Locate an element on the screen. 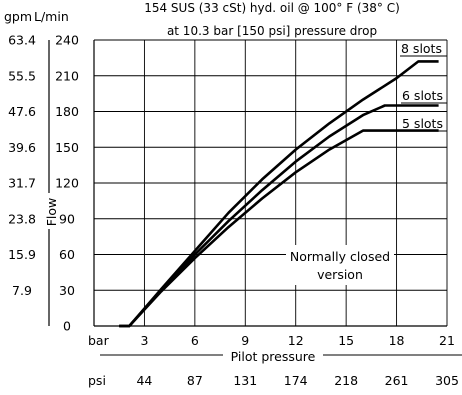 The image size is (462, 395). y-tick-gpm-31.7: 31.7 is located at coordinates (22, 183).